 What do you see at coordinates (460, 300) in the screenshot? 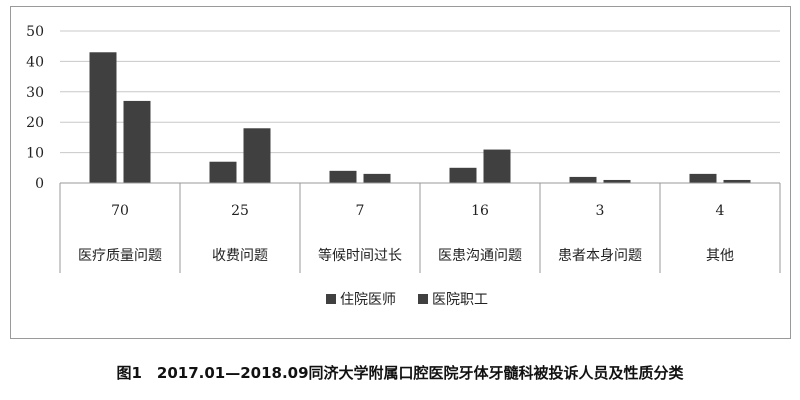
I see `legend-label: 医院职工` at bounding box center [460, 300].